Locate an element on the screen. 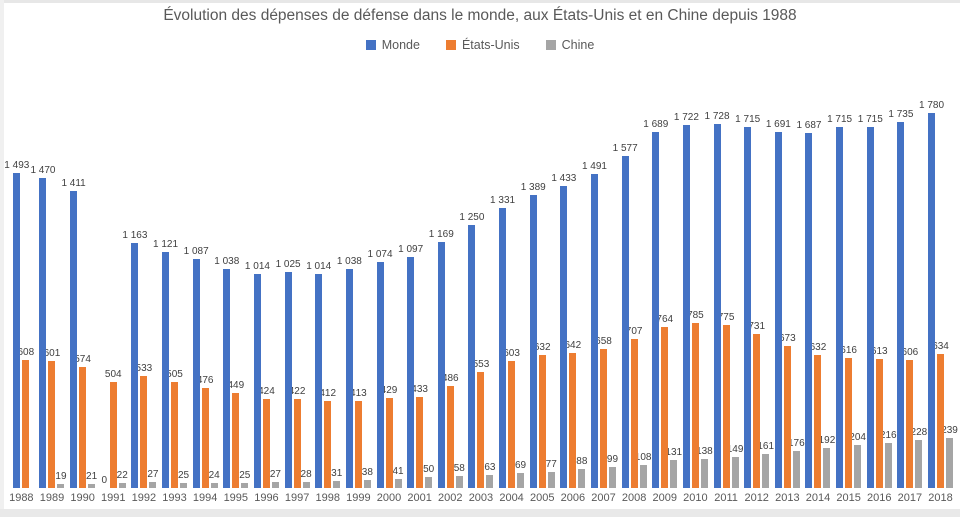  bar-cell-monde-1990: 1 411 is located at coordinates (73, 333).